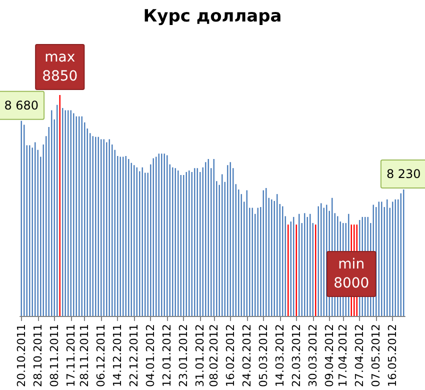  I want to click on x-tick-label: 22.12.2011, so click(134, 356).